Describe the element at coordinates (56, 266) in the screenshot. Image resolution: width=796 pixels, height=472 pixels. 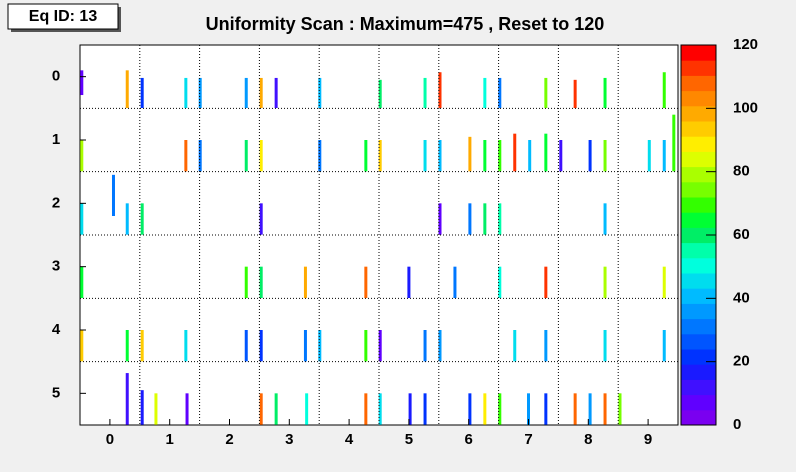
I see `y-tick-label: 3` at that location.